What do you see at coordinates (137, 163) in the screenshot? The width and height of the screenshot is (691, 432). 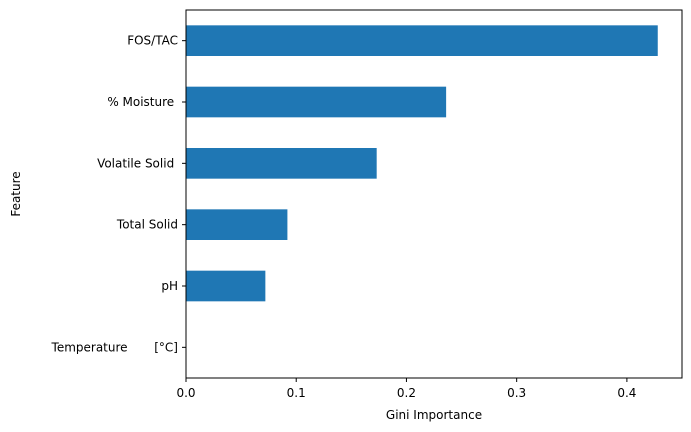 I see `y-tick-label: Volatile Solid` at bounding box center [137, 163].